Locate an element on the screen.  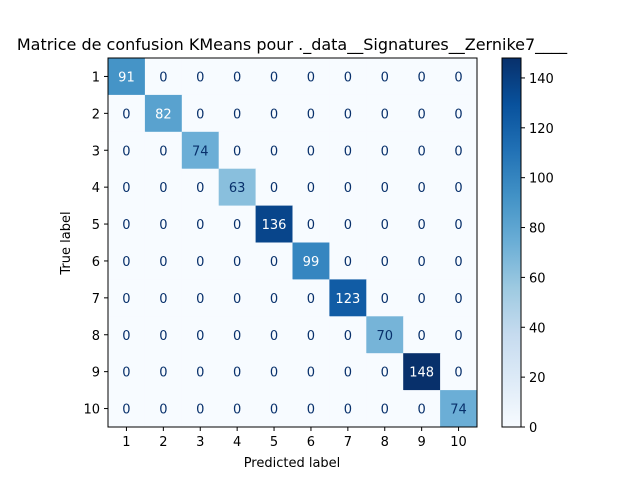
y-tick-label: 10 is located at coordinates (91, 410).